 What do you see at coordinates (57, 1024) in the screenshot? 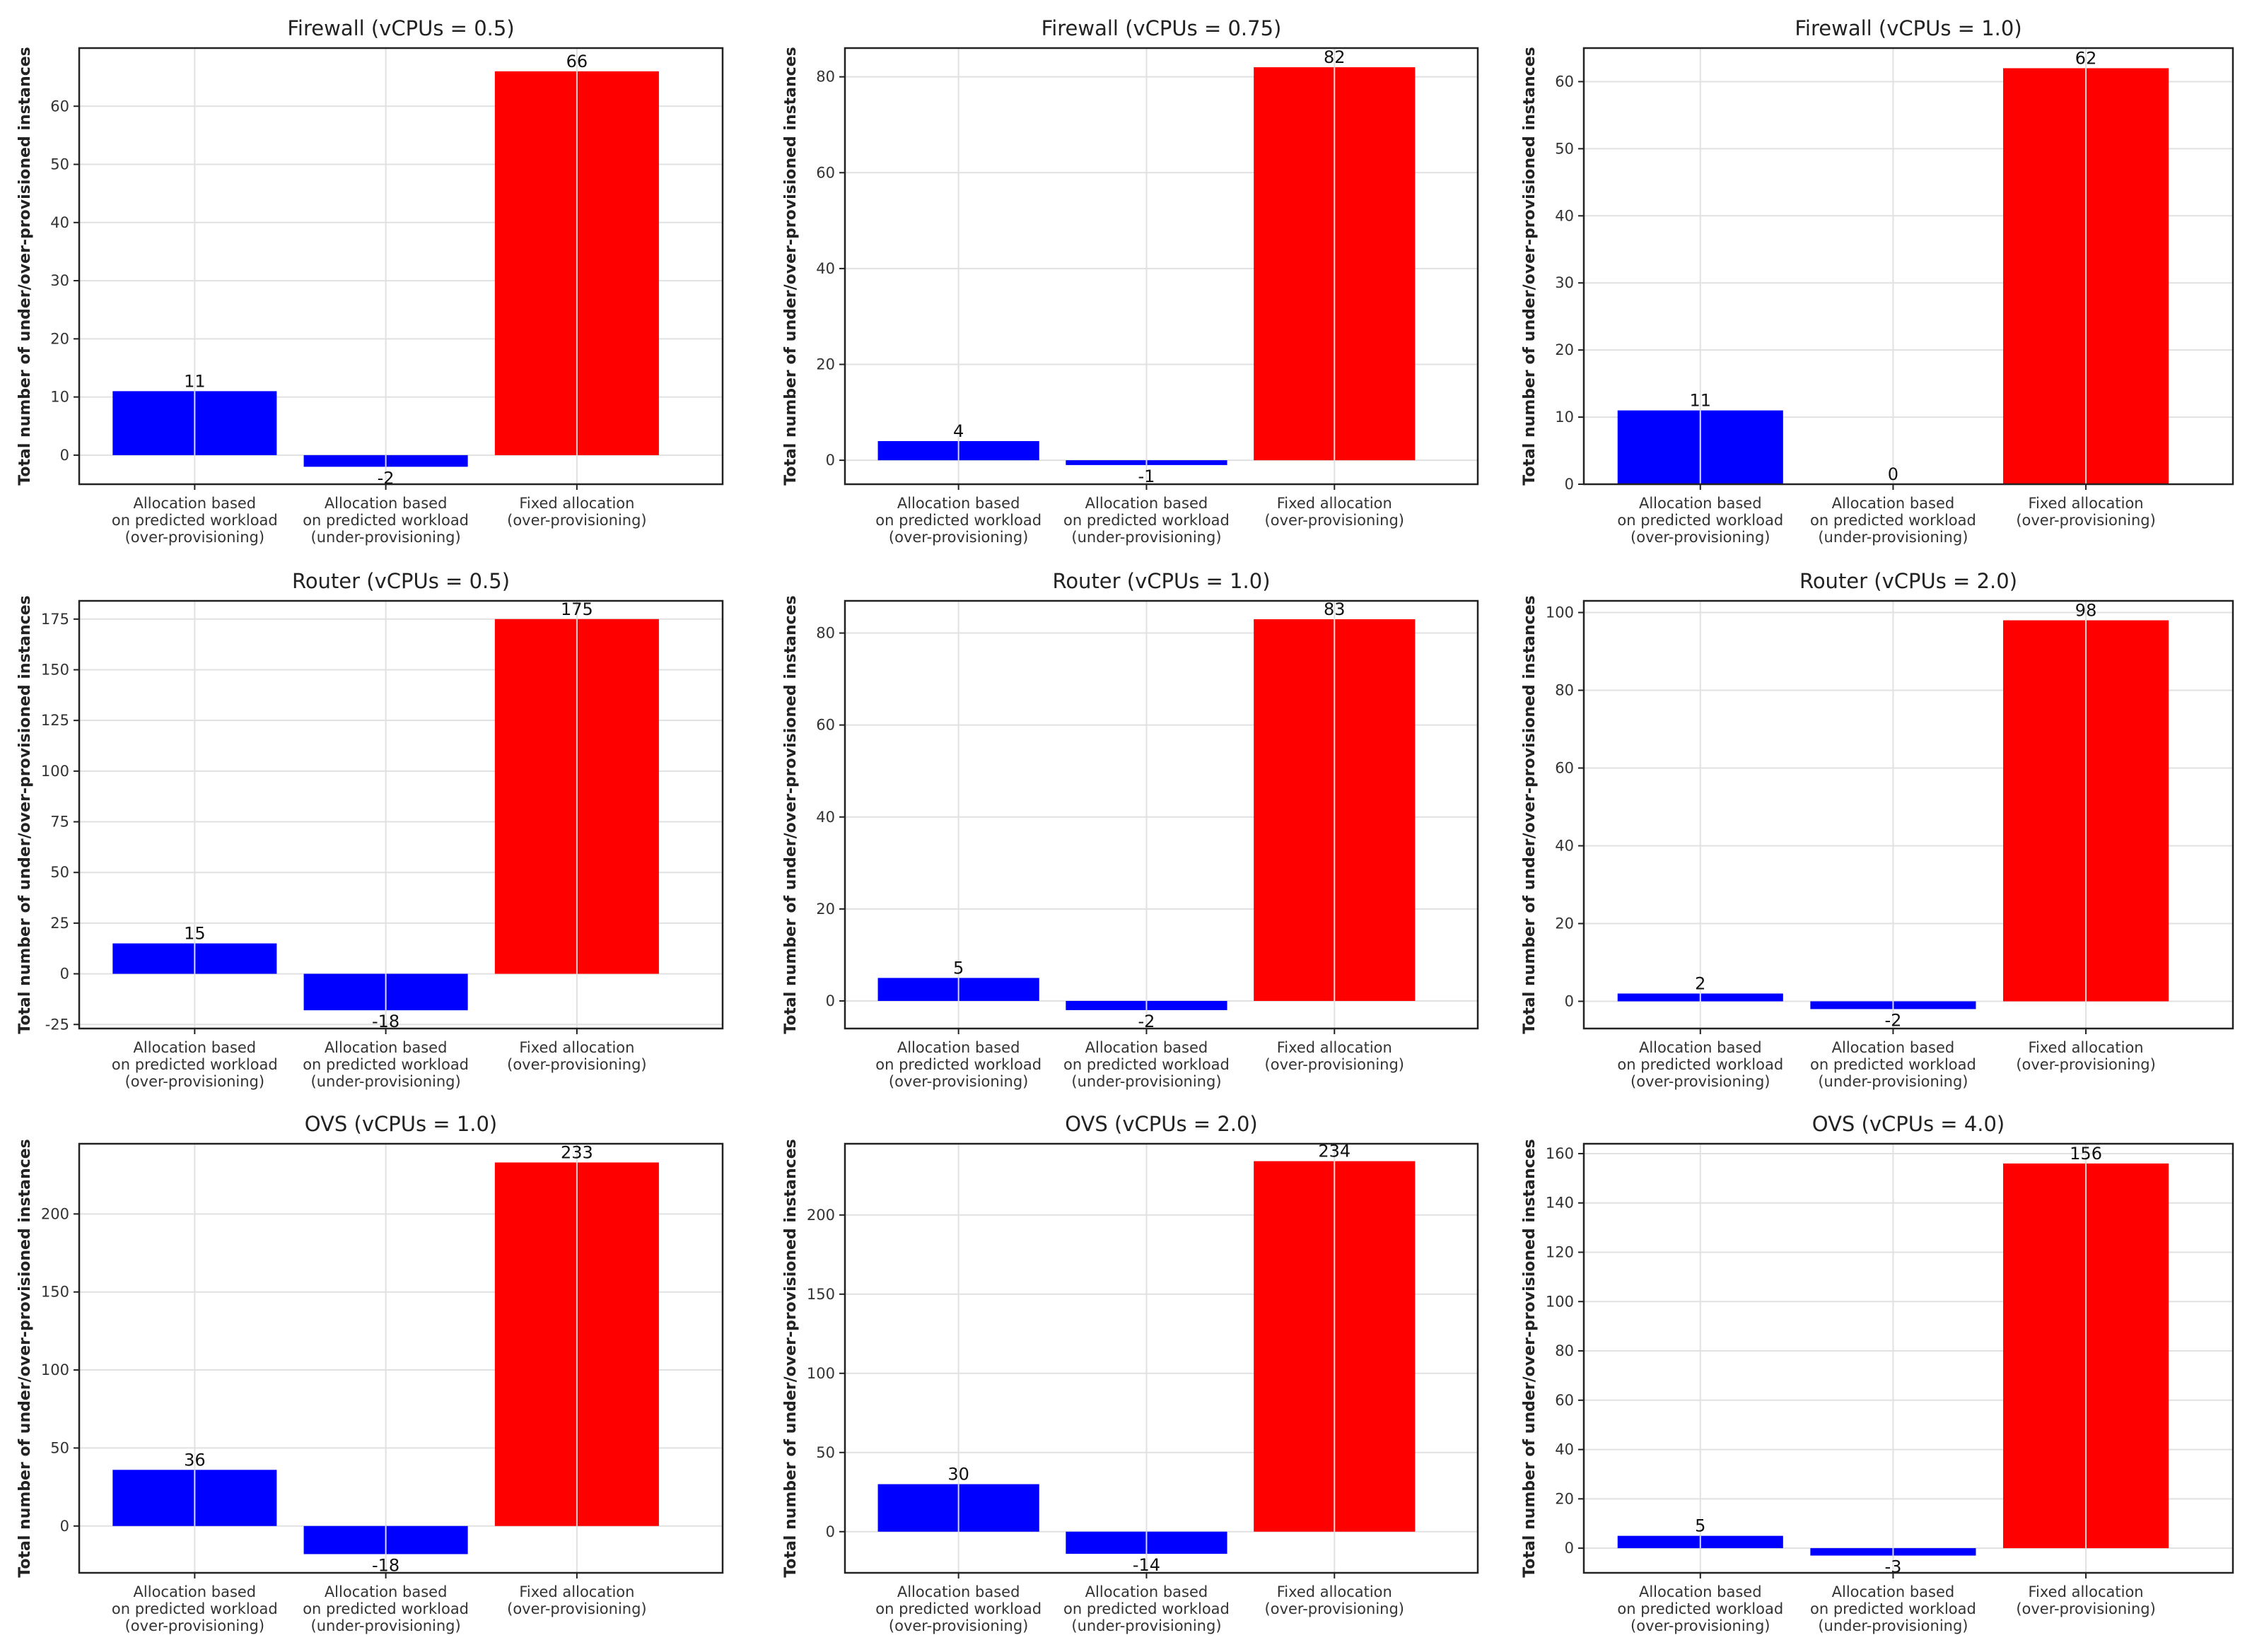
I see `y-tick-label: -25` at bounding box center [57, 1024].